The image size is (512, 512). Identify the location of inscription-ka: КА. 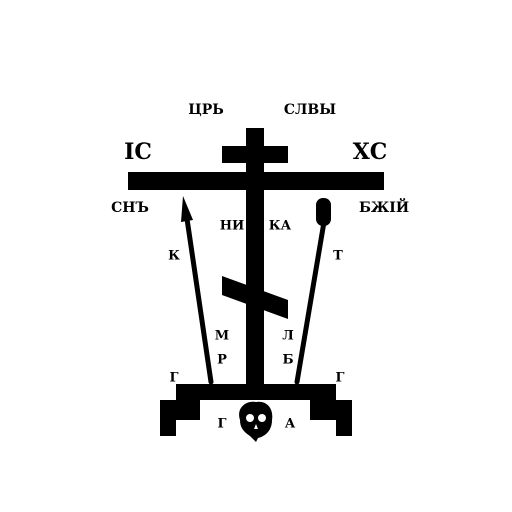
(280, 226).